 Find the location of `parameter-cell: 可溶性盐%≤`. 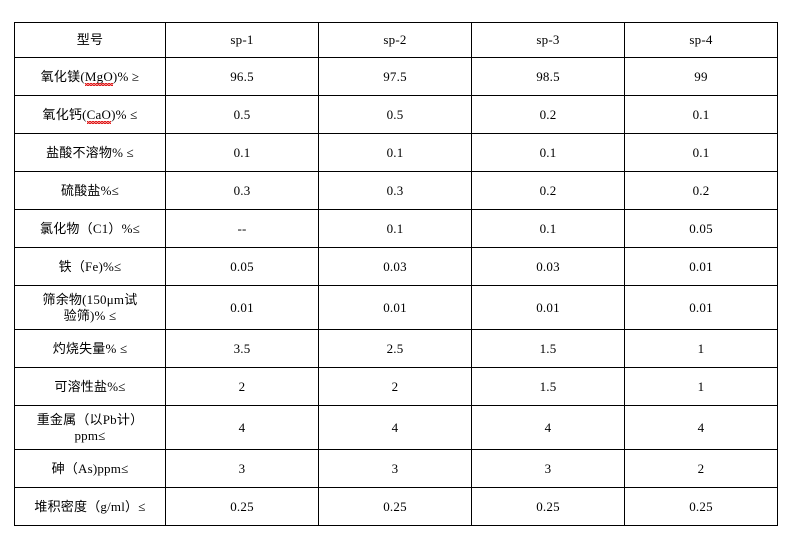

parameter-cell: 可溶性盐%≤ is located at coordinates (90, 386).